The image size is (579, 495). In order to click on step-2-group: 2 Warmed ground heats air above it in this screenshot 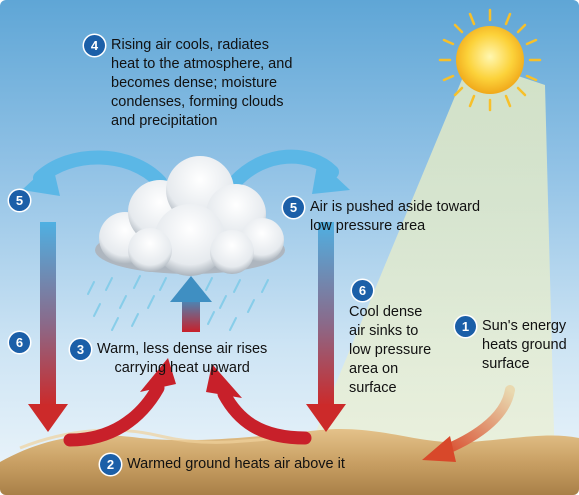, I will do `click(222, 464)`.